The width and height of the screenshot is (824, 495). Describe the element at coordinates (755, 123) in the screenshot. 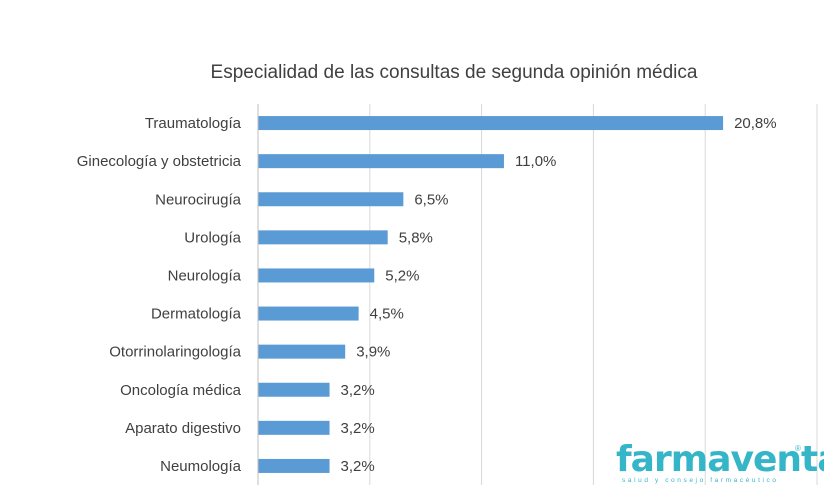

I see `value-label-0: 20,8%` at that location.